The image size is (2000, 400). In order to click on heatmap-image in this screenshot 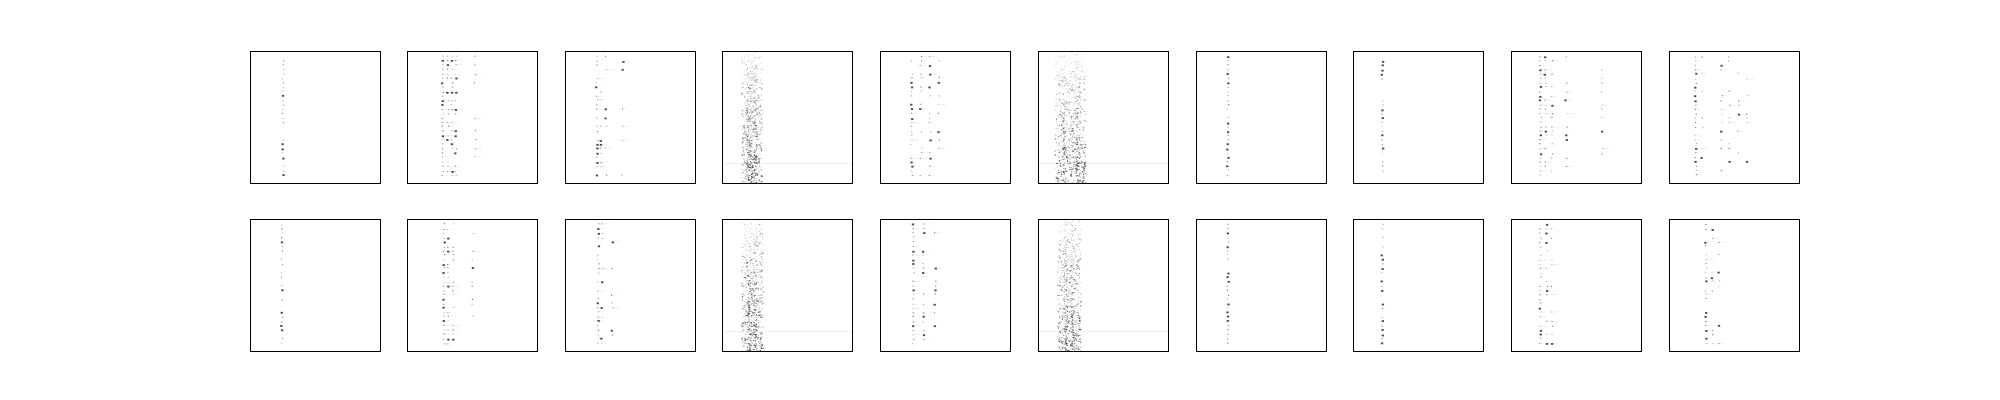, I will do `click(1228, 116)`.